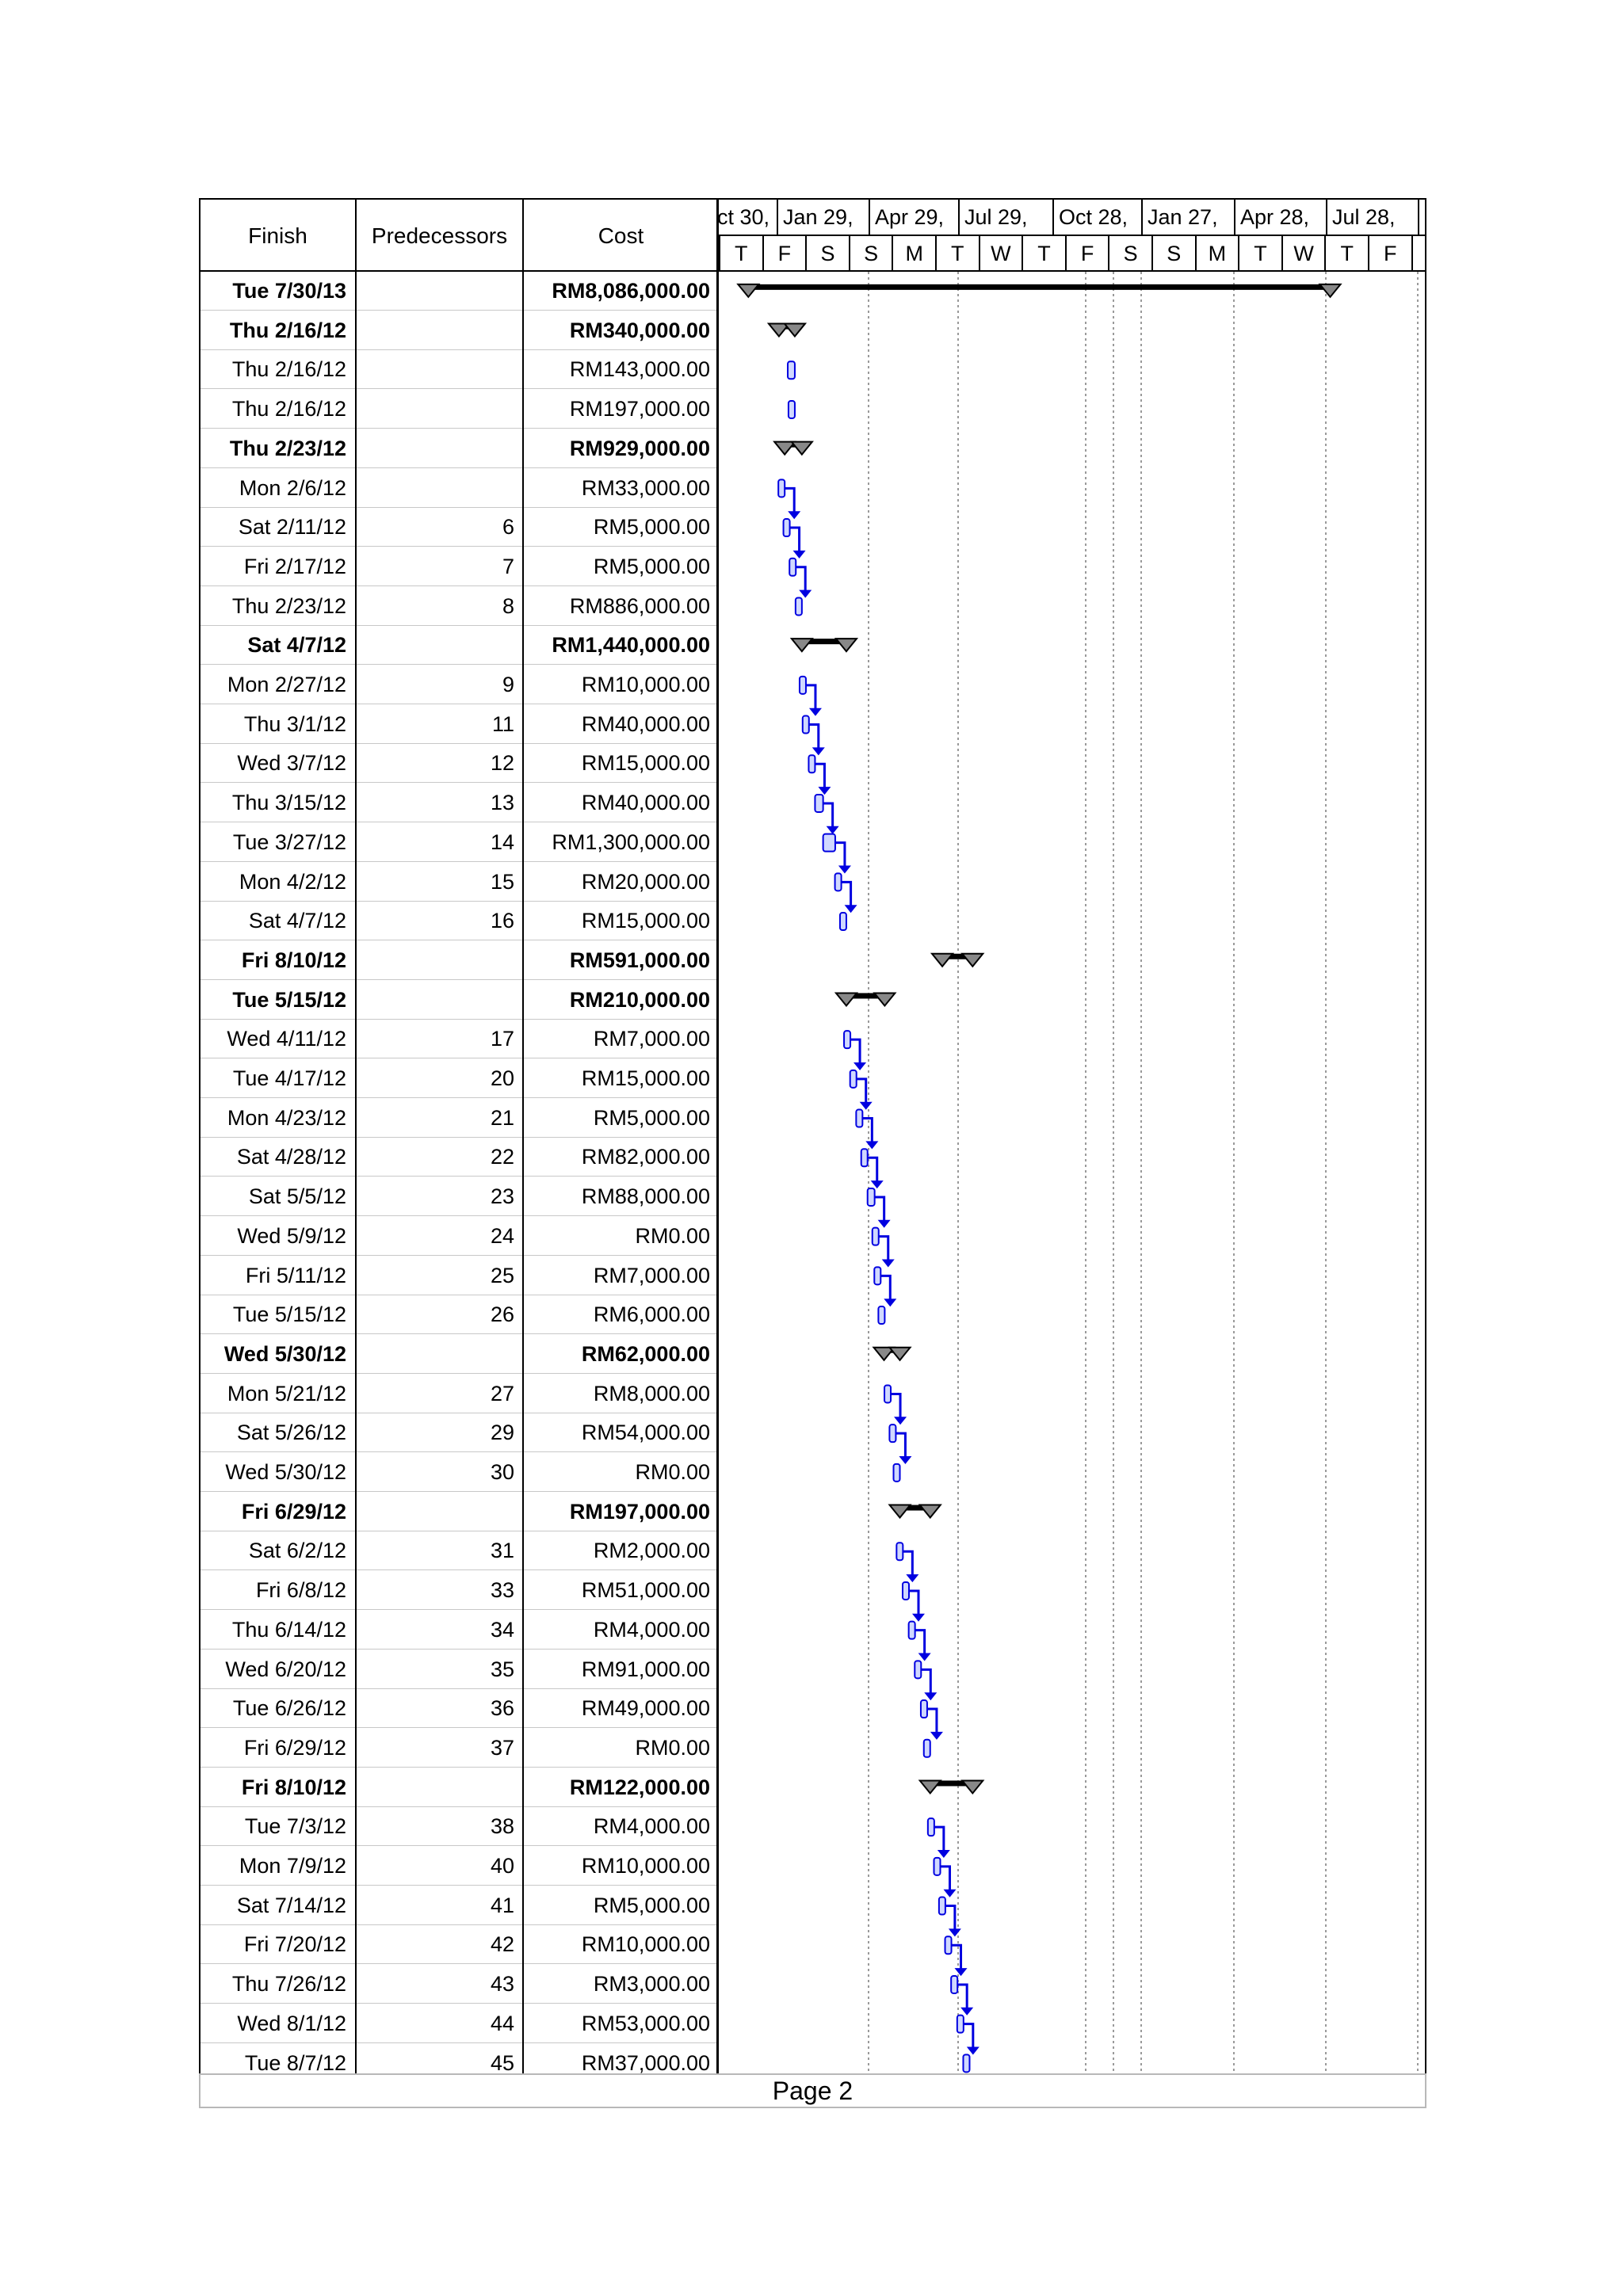  Describe the element at coordinates (645, 1196) in the screenshot. I see `cost-cell: RM88,000.00` at that location.